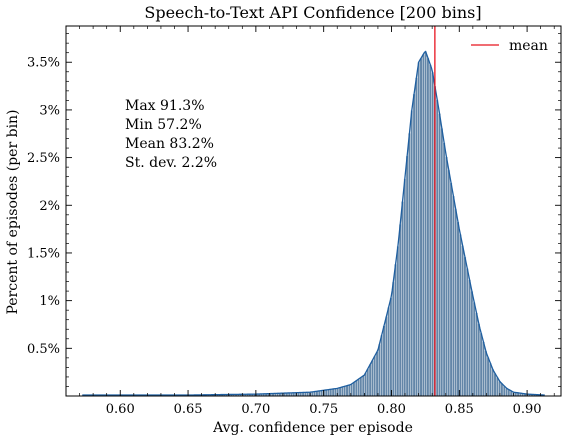 The image size is (565, 439). Describe the element at coordinates (188, 409) in the screenshot. I see `x-tick-label: 0.65` at that location.